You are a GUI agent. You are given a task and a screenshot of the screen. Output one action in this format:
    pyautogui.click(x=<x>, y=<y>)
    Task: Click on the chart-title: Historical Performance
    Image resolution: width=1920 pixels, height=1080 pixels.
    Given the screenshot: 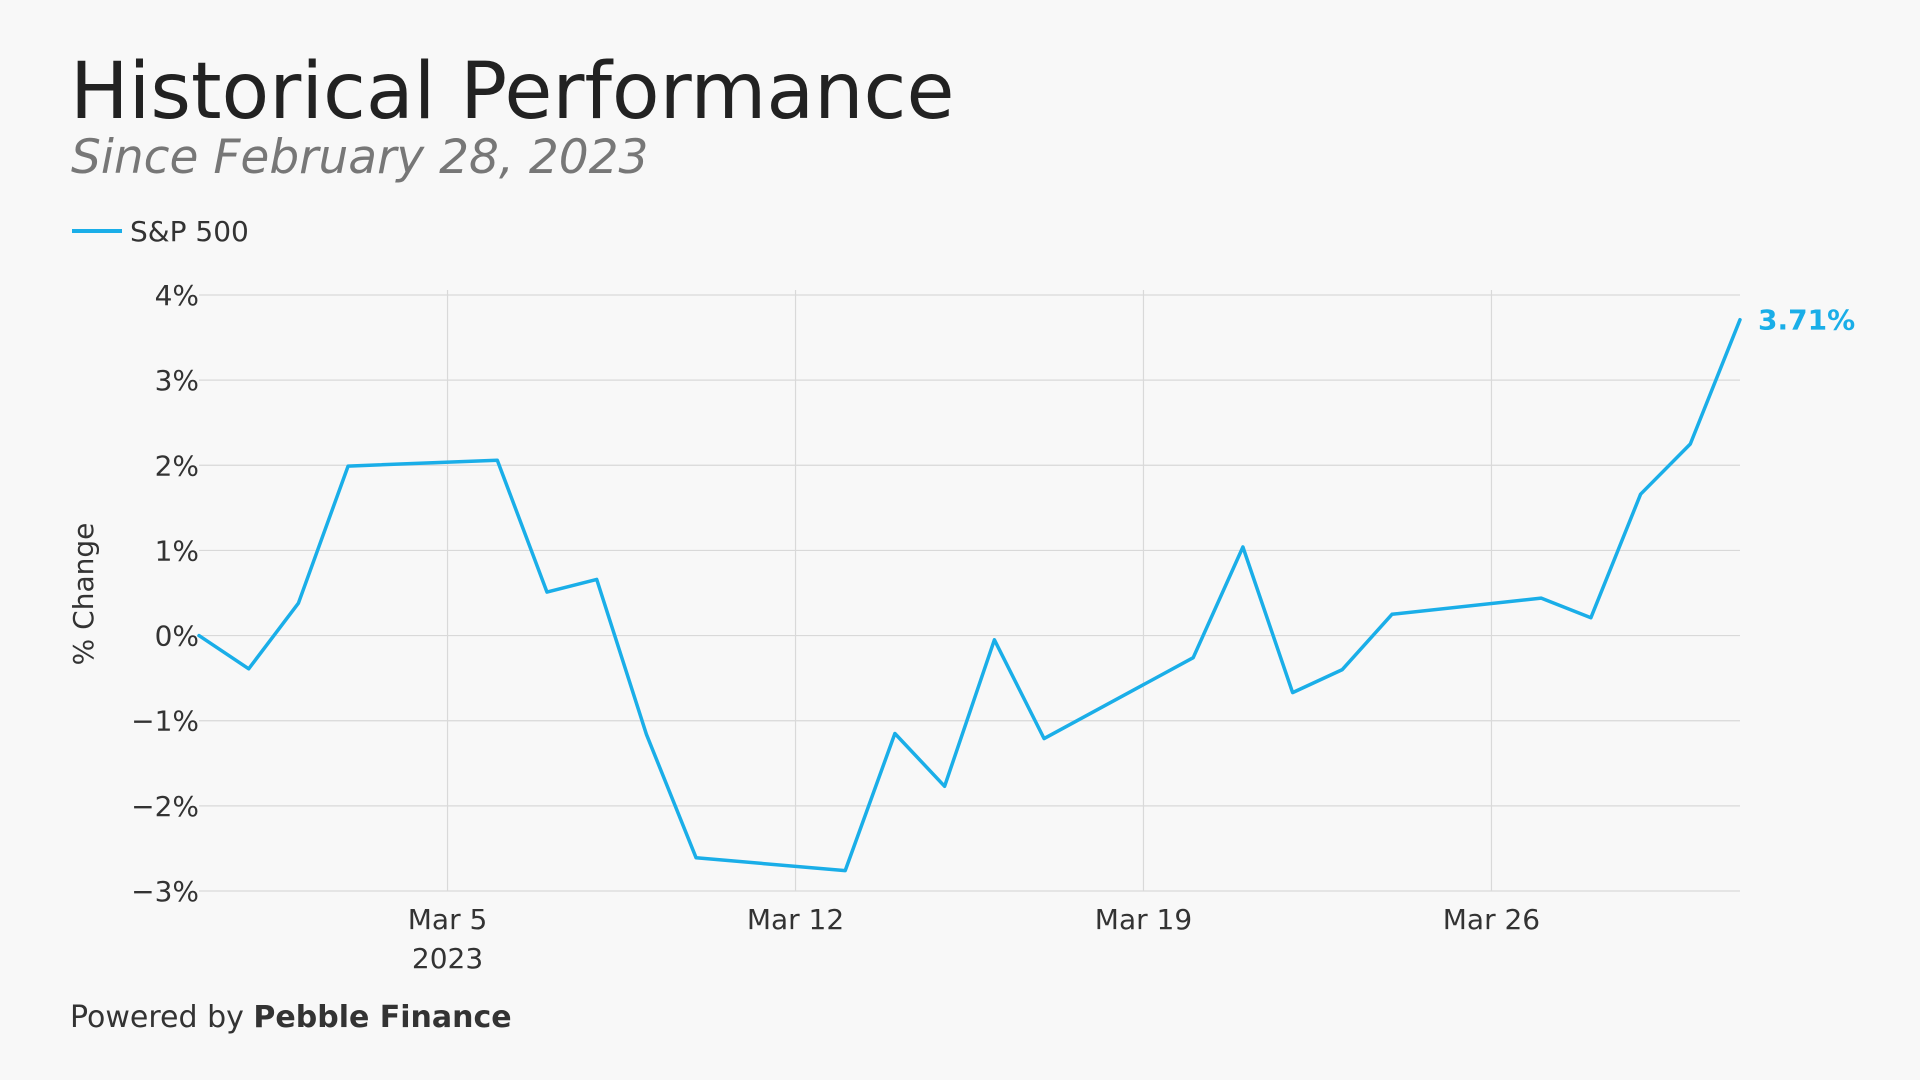 What is the action you would take?
    pyautogui.click(x=512, y=92)
    